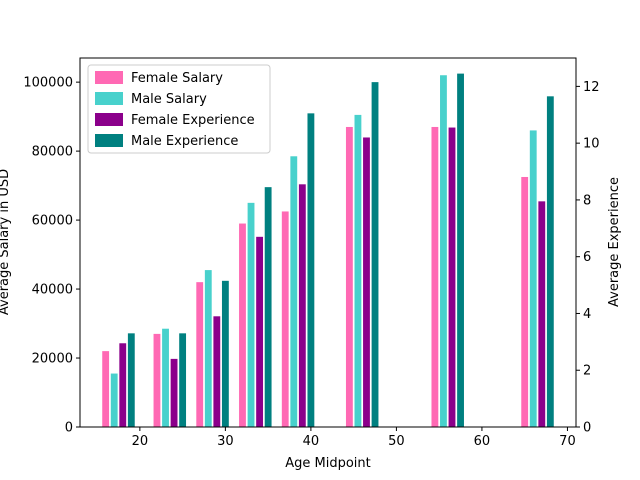 The width and height of the screenshot is (640, 480). Describe the element at coordinates (177, 78) in the screenshot. I see `legend-label: Female Salary` at that location.